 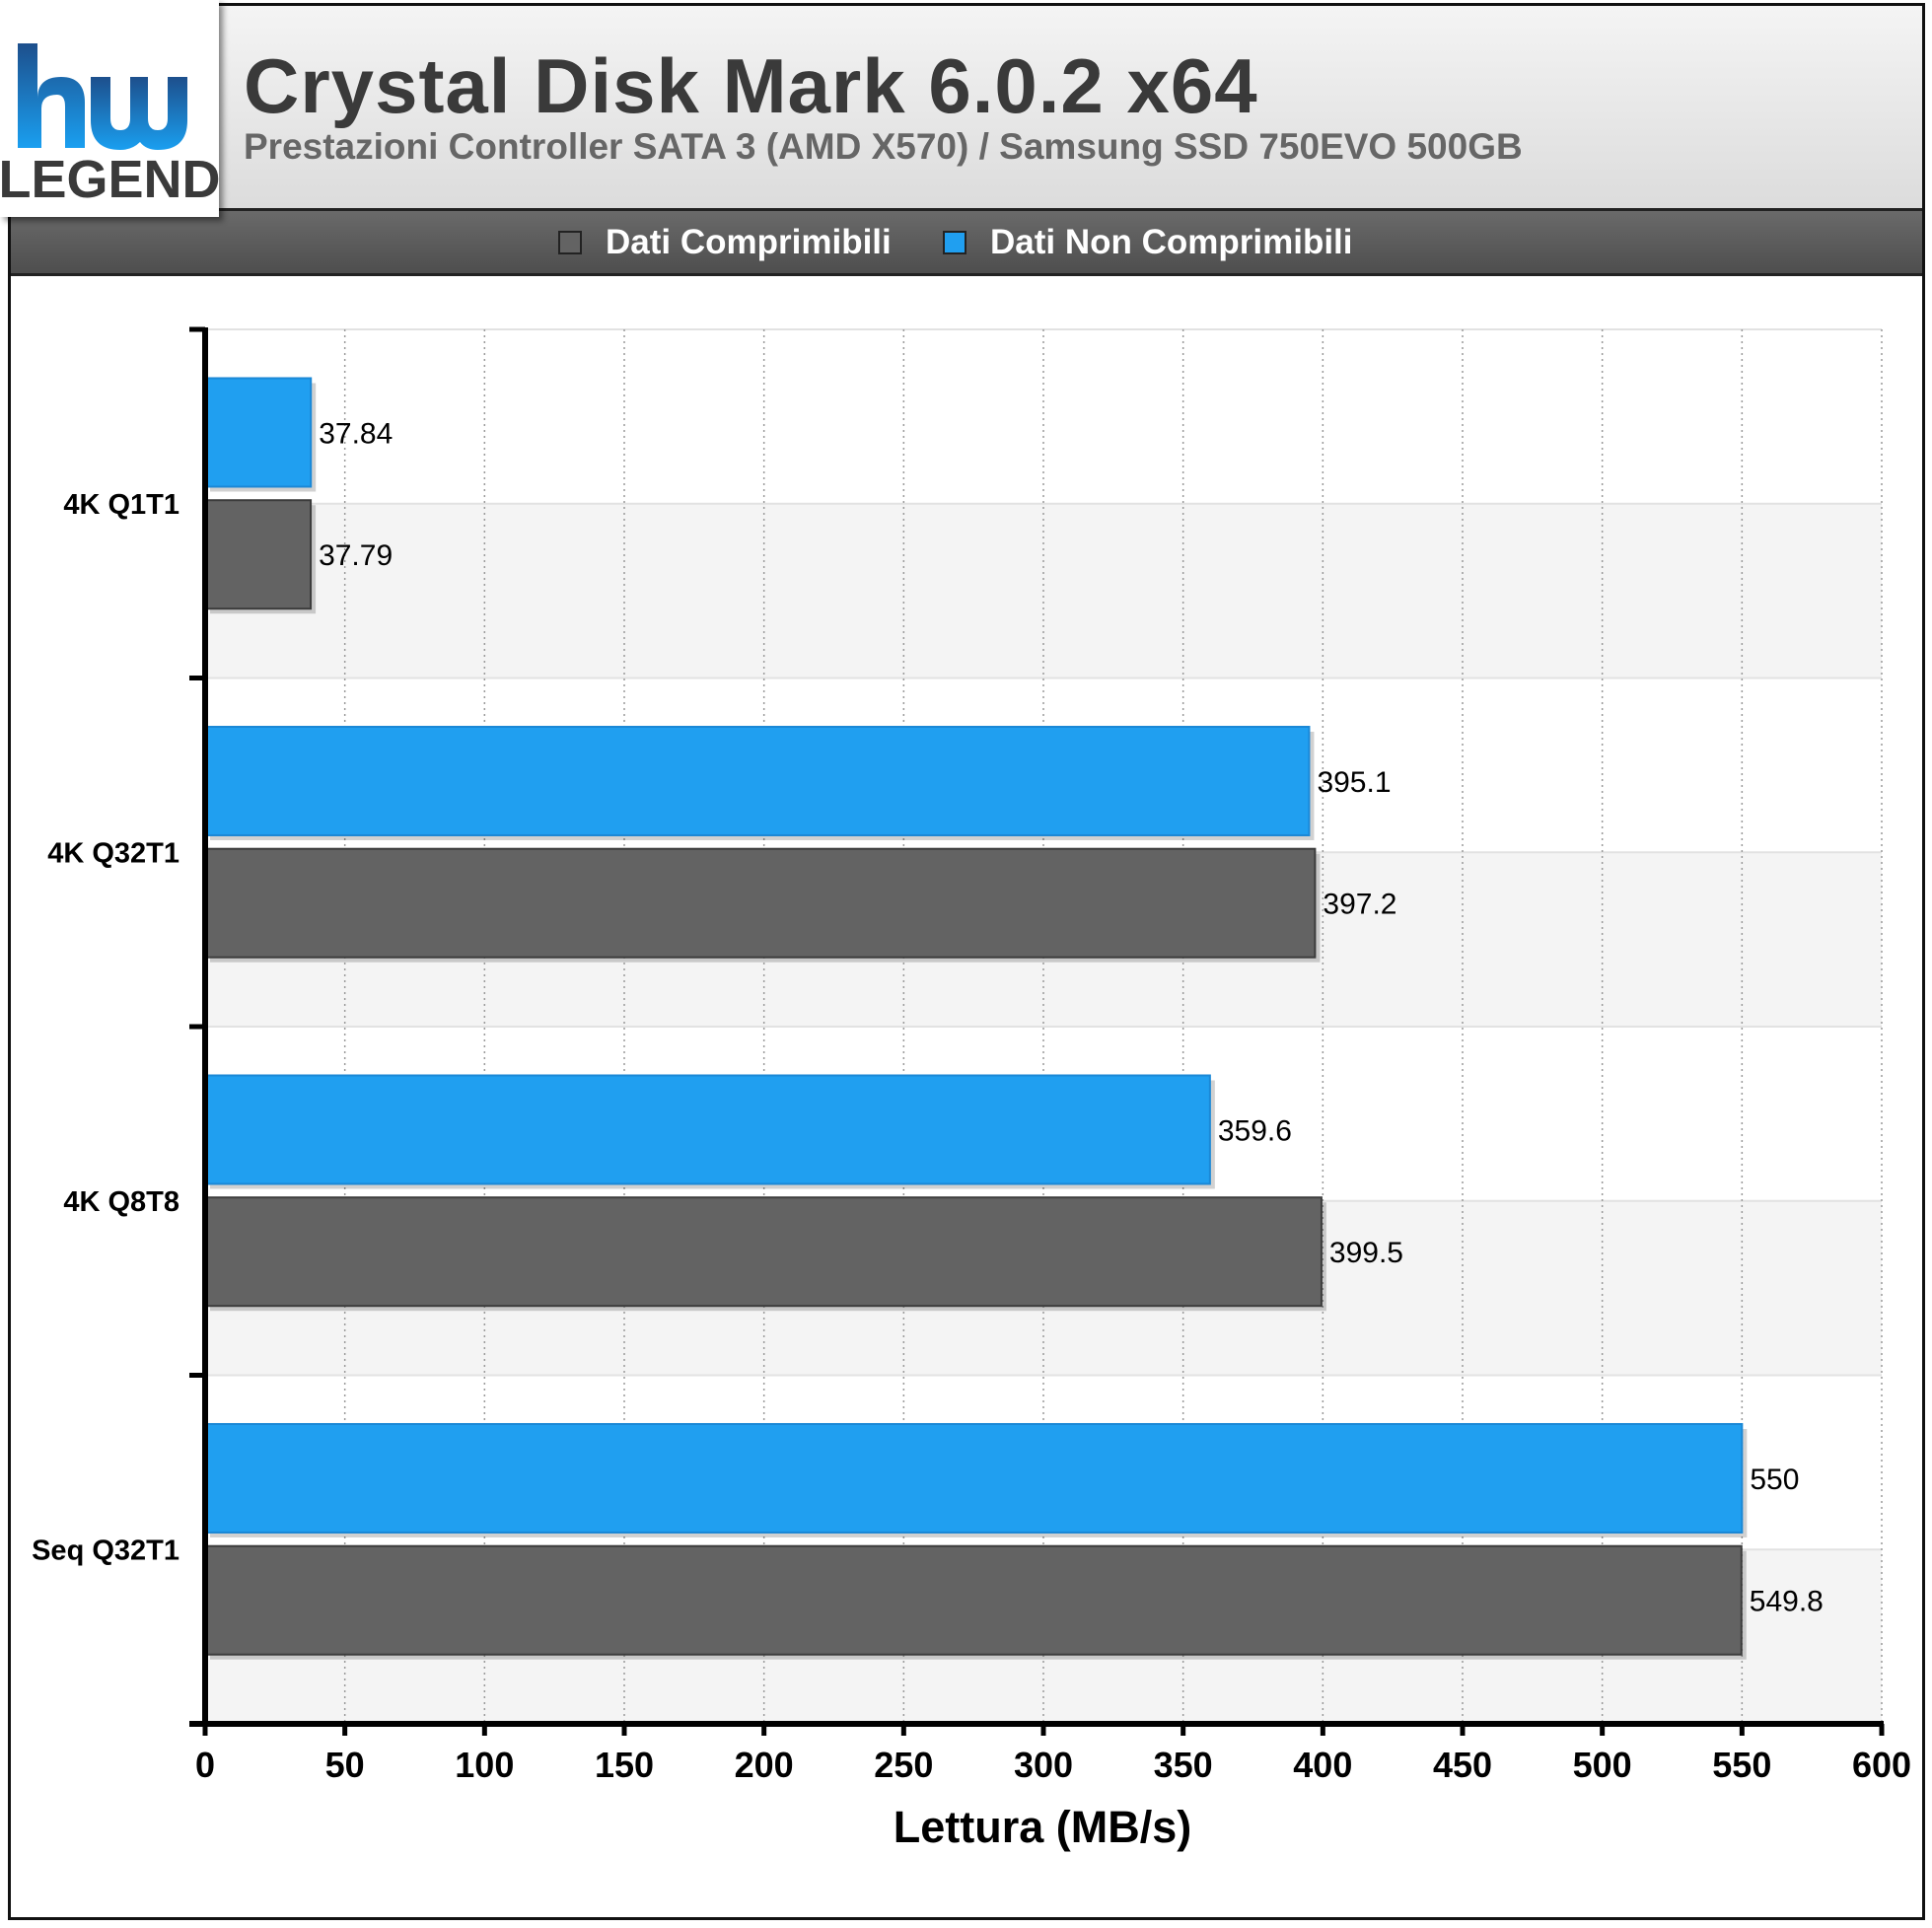 What do you see at coordinates (751, 85) in the screenshot?
I see `chart-title: Crystal Disk Mark 6.0.2 x64` at bounding box center [751, 85].